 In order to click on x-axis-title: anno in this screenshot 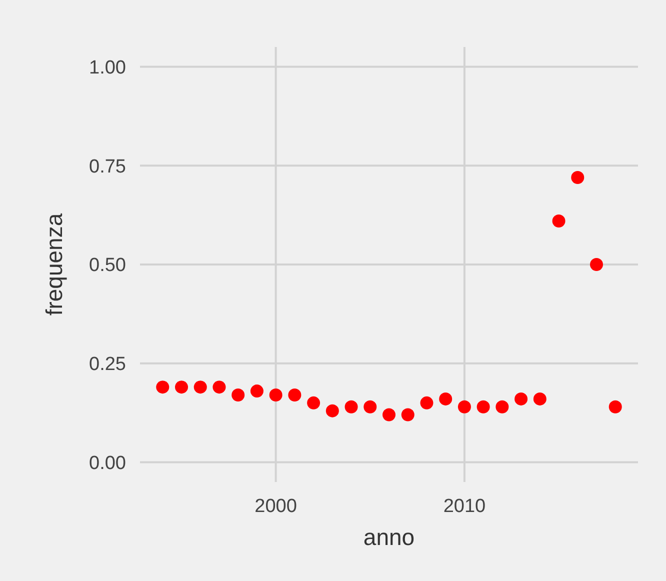, I will do `click(389, 537)`.